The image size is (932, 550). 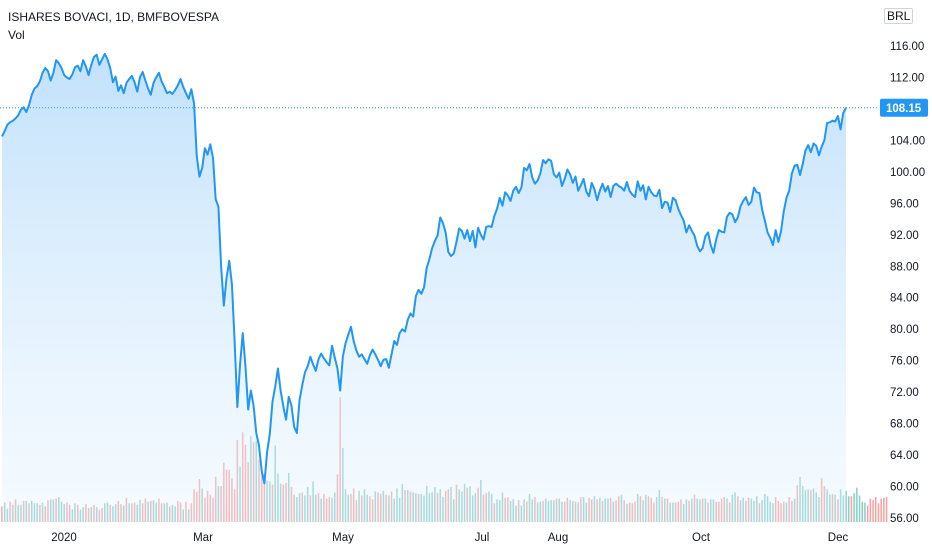 What do you see at coordinates (64, 538) in the screenshot?
I see `x-tick-label: 2020` at bounding box center [64, 538].